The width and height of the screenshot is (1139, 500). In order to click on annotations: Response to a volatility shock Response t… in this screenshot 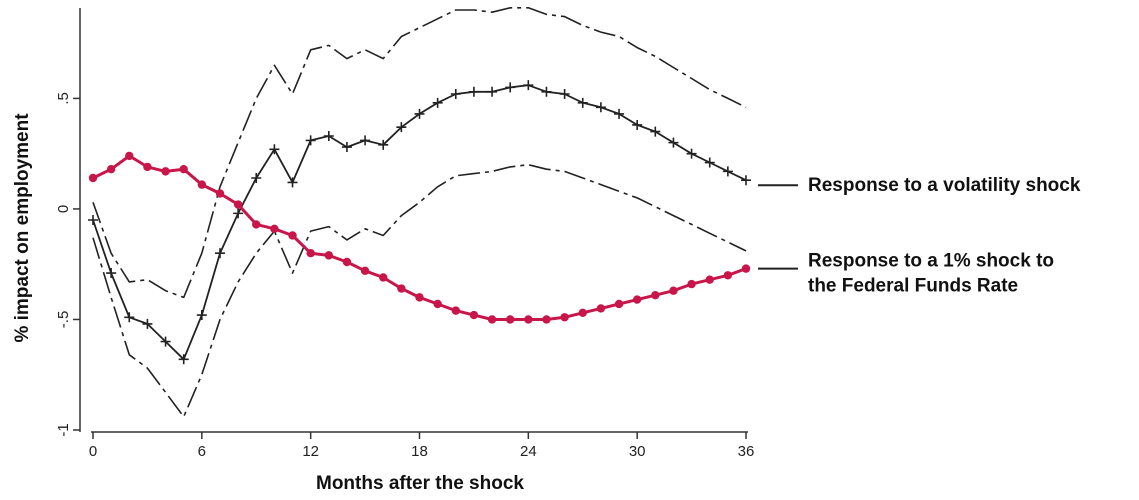, I will do `click(919, 236)`.